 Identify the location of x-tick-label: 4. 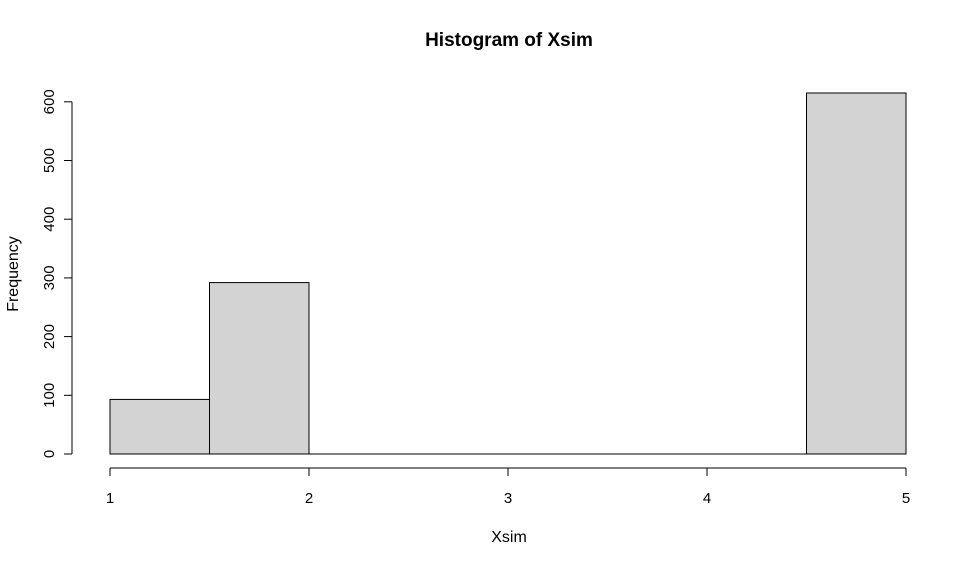
(707, 498).